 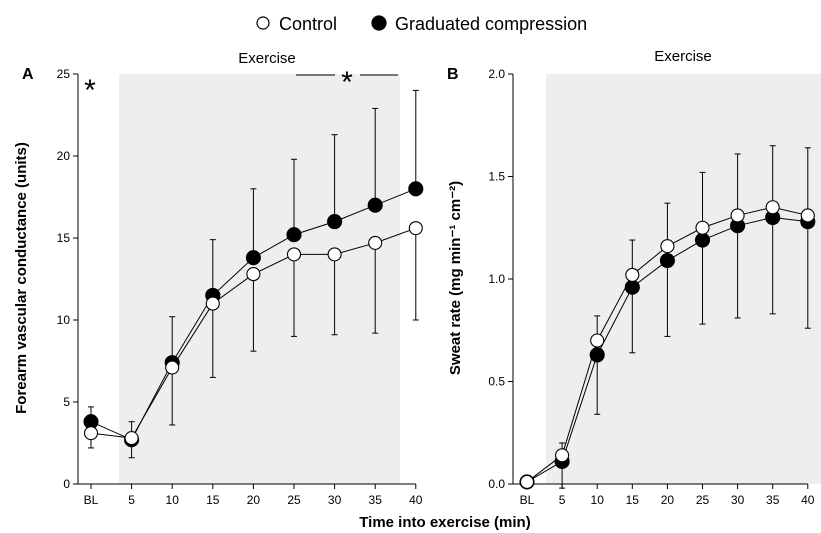 What do you see at coordinates (773, 500) in the screenshot?
I see `panel-b-x-tick-label: 35` at bounding box center [773, 500].